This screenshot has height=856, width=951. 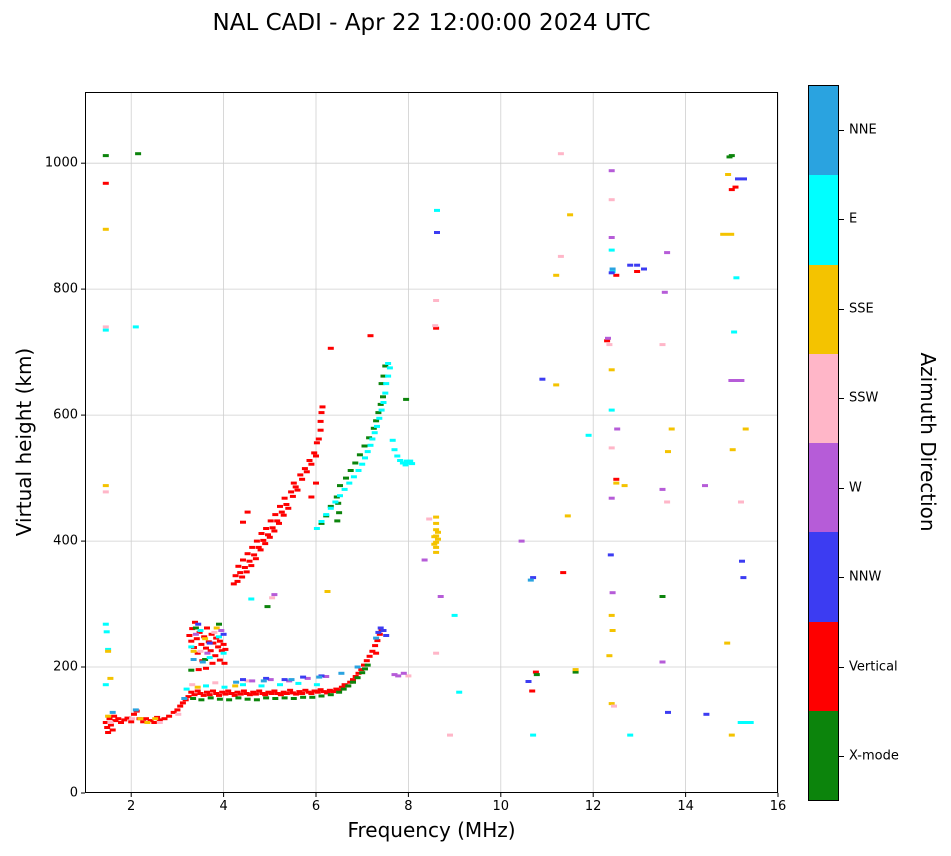 I want to click on colorbar-segment-vertical, so click(x=823, y=666).